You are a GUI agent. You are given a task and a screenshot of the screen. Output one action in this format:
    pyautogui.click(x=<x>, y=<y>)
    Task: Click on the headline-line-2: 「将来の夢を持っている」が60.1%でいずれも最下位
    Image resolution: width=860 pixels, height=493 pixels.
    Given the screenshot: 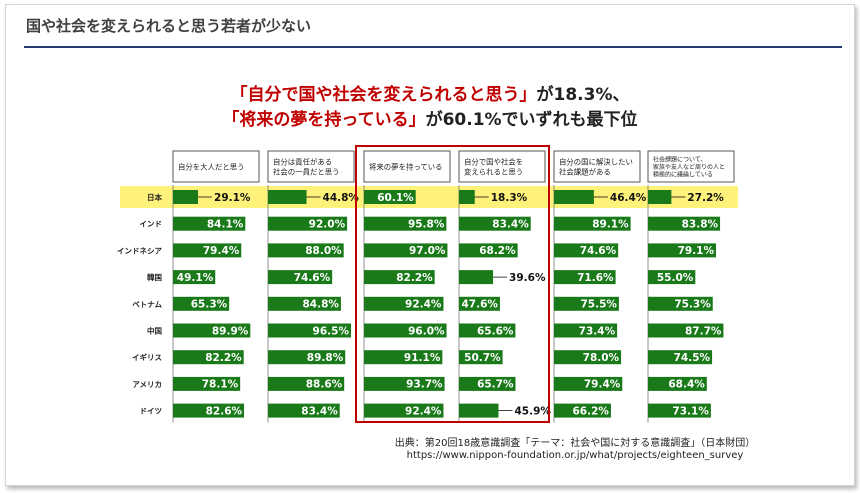 What is the action you would take?
    pyautogui.click(x=430, y=117)
    